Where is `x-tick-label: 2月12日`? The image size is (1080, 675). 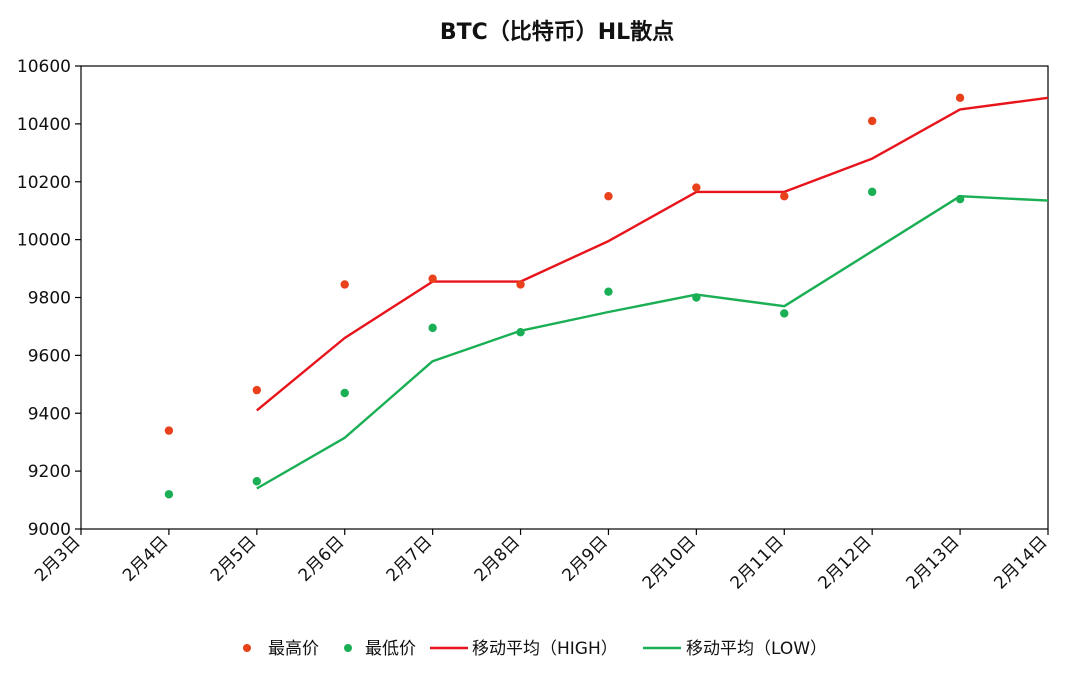
x-tick-label: 2月12日 is located at coordinates (845, 562).